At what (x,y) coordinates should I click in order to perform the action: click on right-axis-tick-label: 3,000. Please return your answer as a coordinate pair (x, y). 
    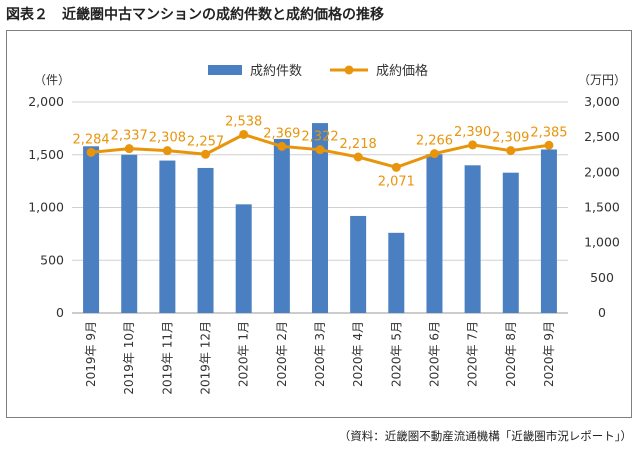
    Looking at the image, I should click on (602, 101).